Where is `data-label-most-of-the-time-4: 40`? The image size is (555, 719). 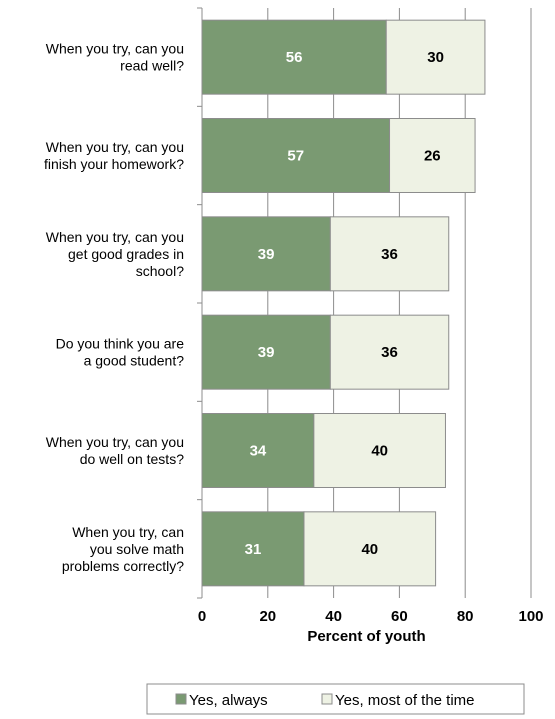 data-label-most-of-the-time-4: 40 is located at coordinates (379, 451).